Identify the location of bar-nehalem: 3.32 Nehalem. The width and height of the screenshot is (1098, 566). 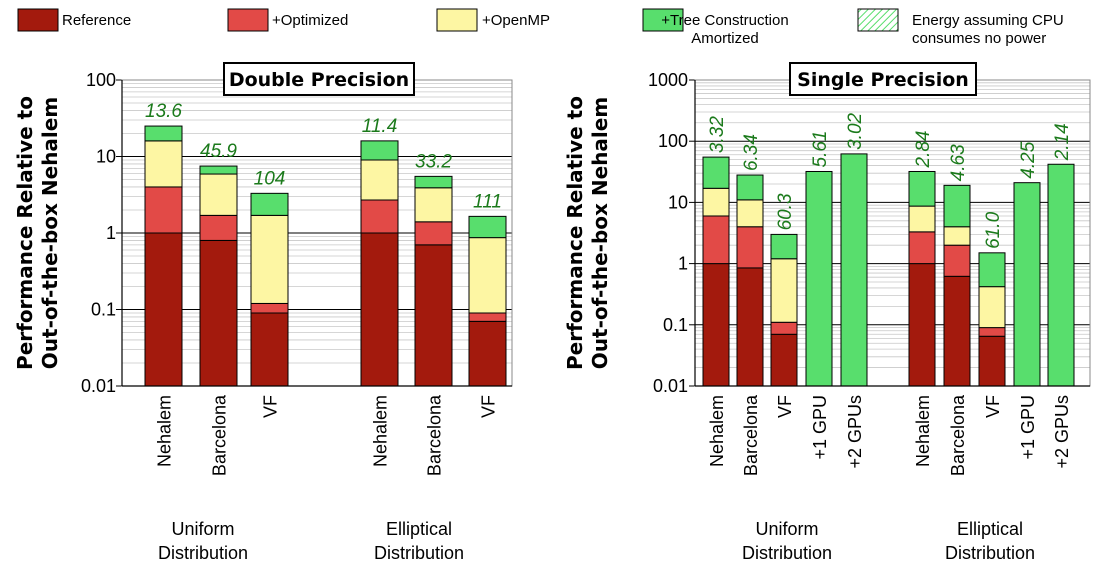
(716, 291).